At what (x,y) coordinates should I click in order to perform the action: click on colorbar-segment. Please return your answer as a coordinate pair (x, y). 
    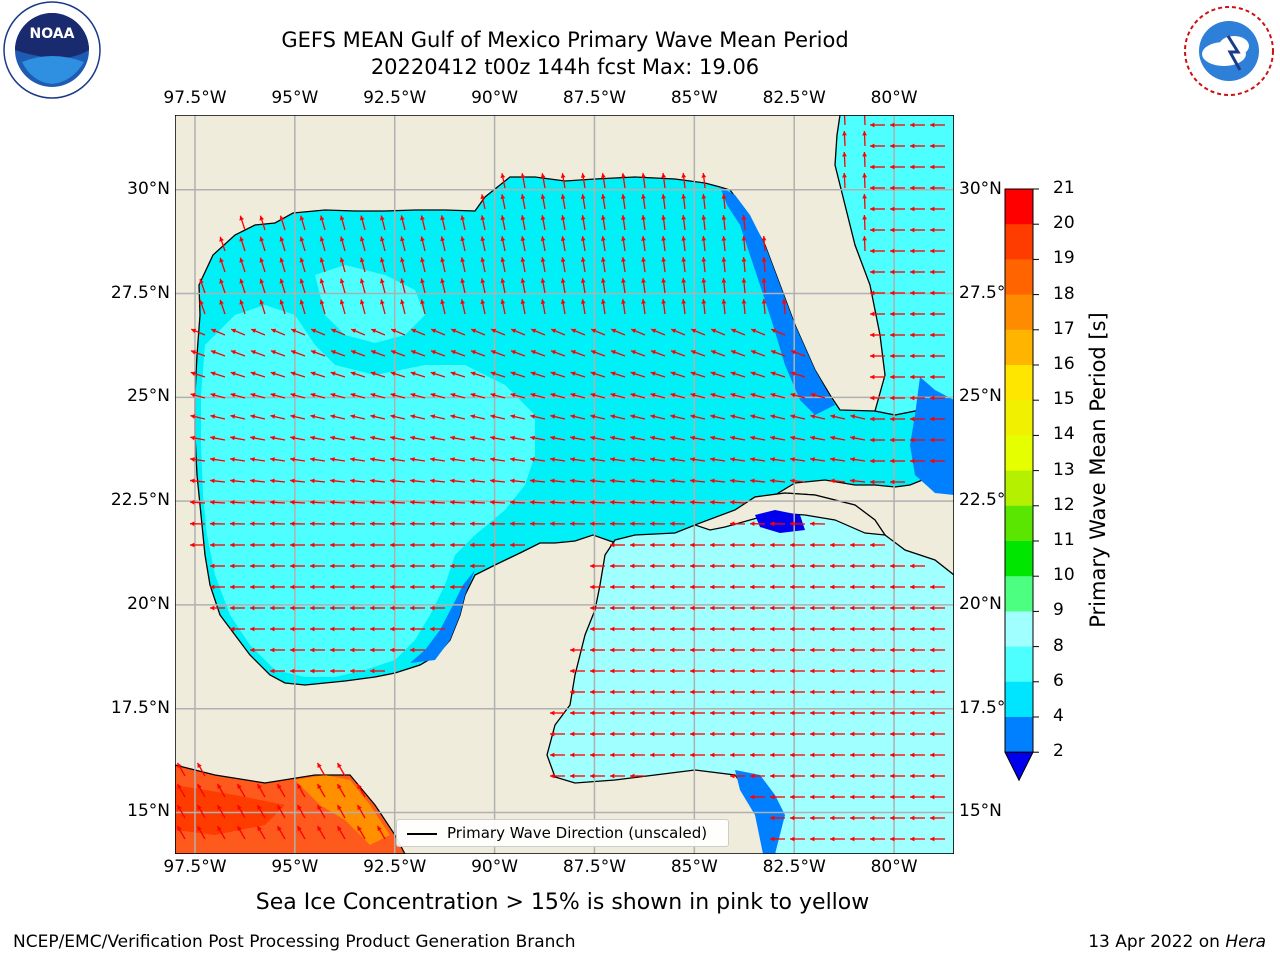
    Looking at the image, I should click on (1019, 312).